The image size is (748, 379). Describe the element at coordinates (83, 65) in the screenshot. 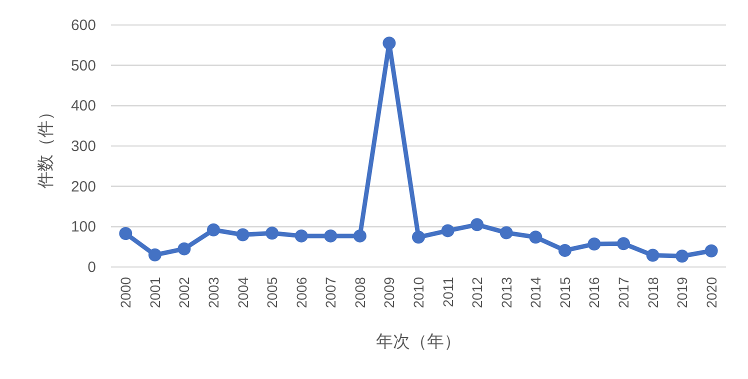

I see `y-tick-label: 500` at that location.